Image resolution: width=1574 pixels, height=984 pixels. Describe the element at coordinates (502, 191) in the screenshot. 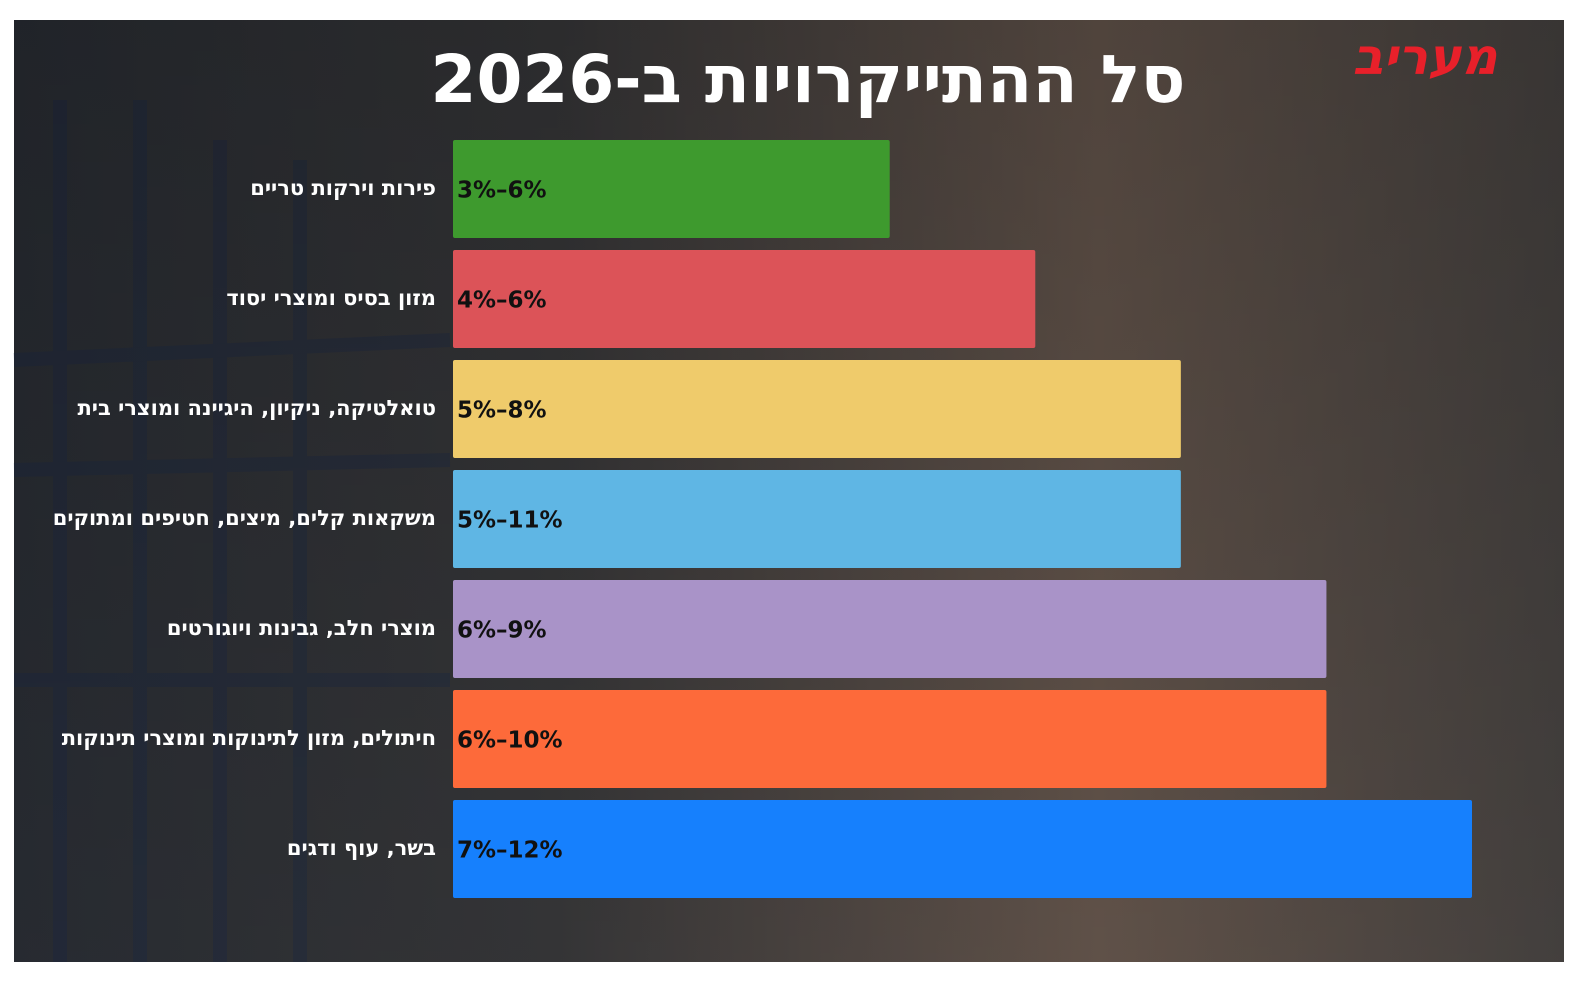

I see `value-label: 3%–6%` at that location.